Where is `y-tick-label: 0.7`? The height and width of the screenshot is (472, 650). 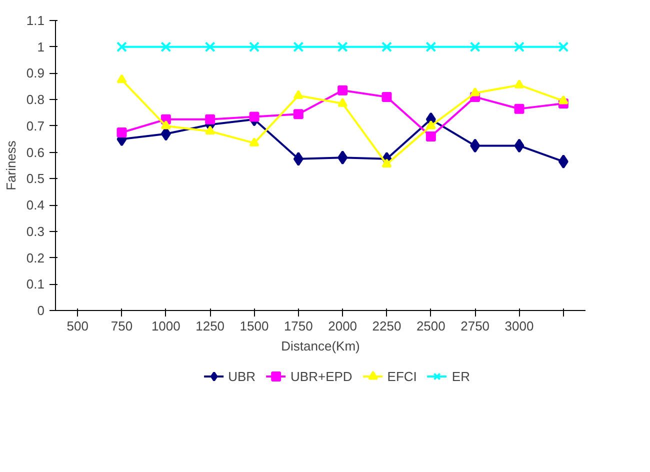 y-tick-label: 0.7 is located at coordinates (35, 126).